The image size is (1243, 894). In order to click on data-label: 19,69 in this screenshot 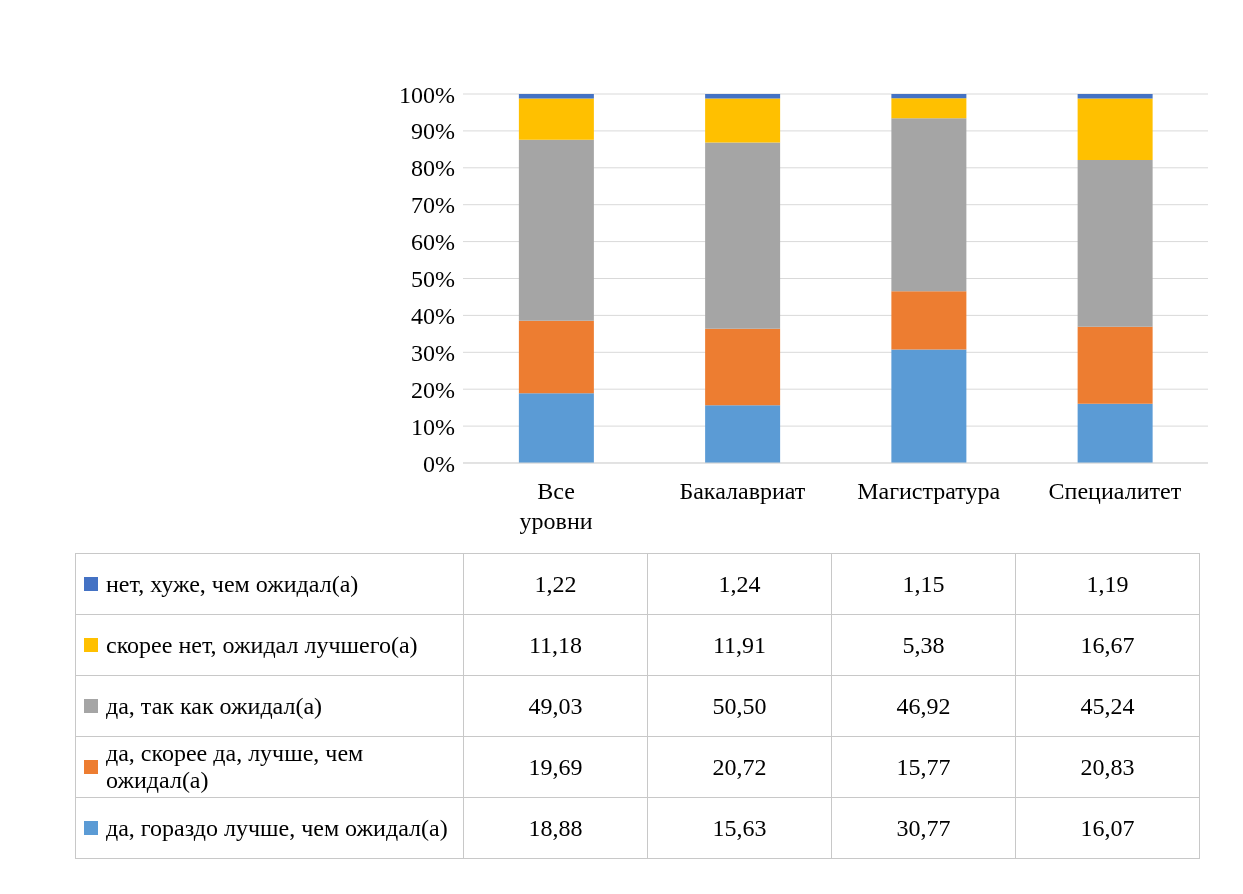, I will do `click(555, 767)`.